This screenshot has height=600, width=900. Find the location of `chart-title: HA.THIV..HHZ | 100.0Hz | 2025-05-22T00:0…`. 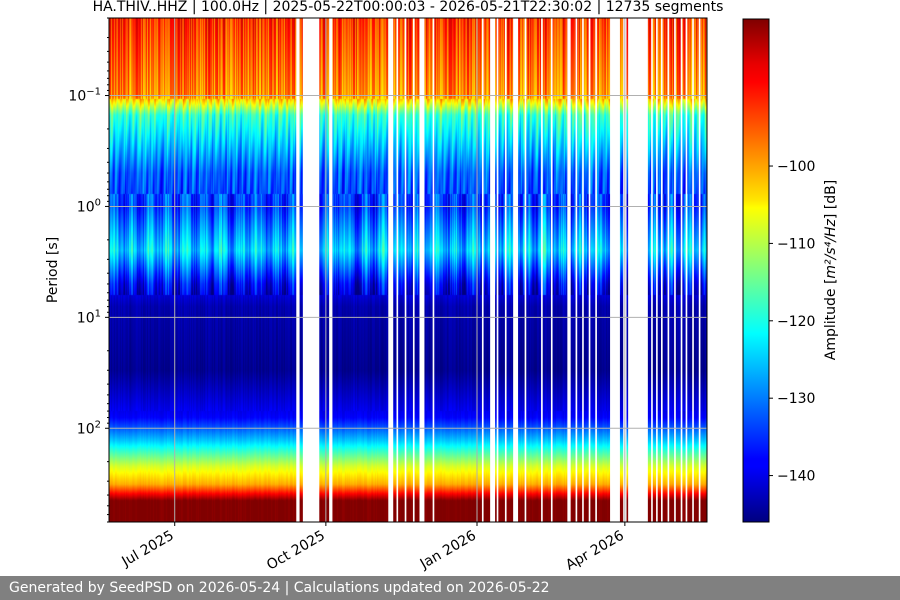

chart-title: HA.THIV..HHZ | 100.0Hz | 2025-05-22T00:0… is located at coordinates (408, 7).